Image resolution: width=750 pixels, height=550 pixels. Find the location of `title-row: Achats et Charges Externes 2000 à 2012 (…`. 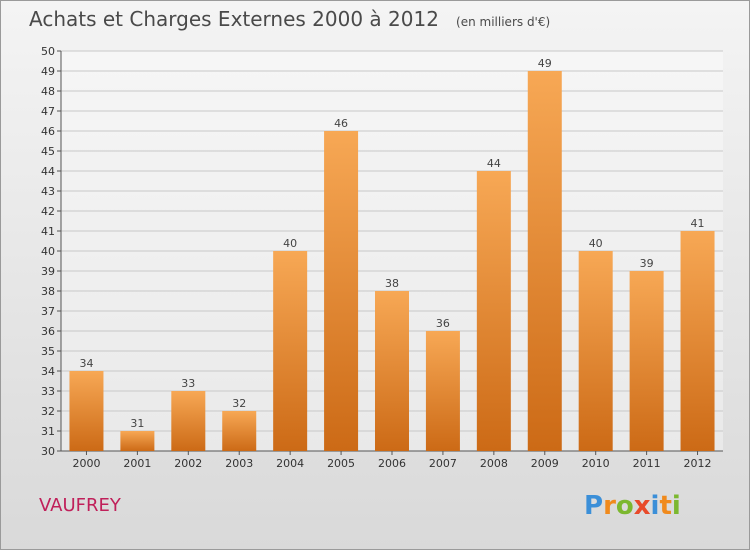

title-row: Achats et Charges Externes 2000 à 2012 (… is located at coordinates (289, 19).